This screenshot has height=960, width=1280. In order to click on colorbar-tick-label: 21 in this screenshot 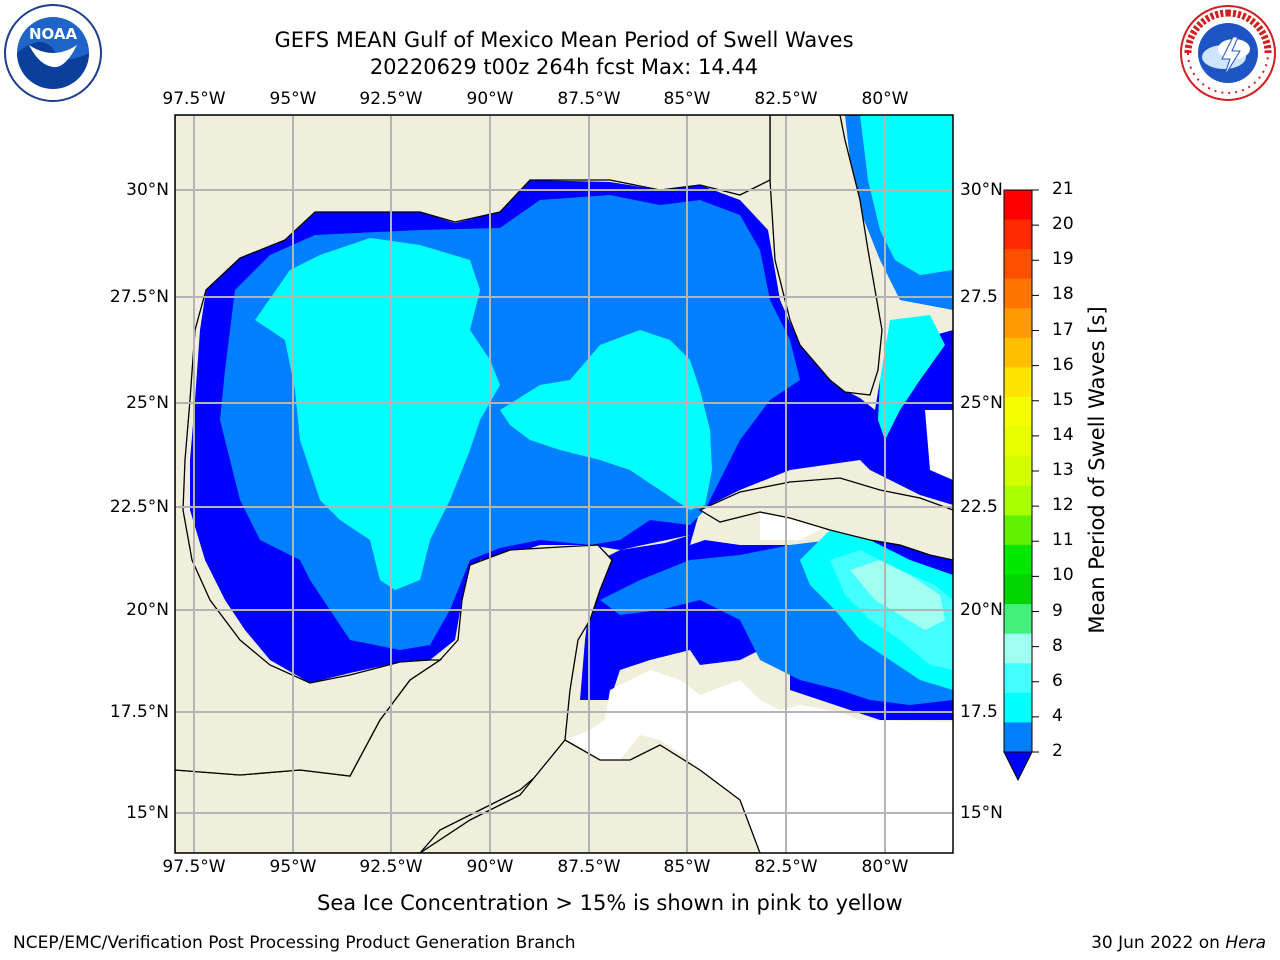, I will do `click(1063, 189)`.